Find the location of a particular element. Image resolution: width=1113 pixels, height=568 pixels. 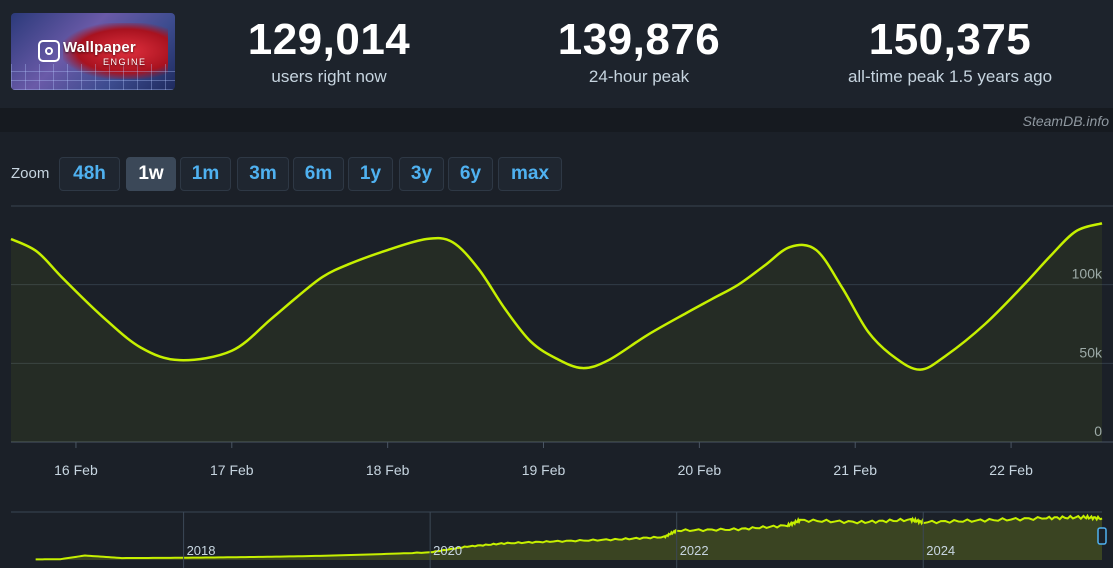

logo-title: Wallpaper is located at coordinates (99, 47).